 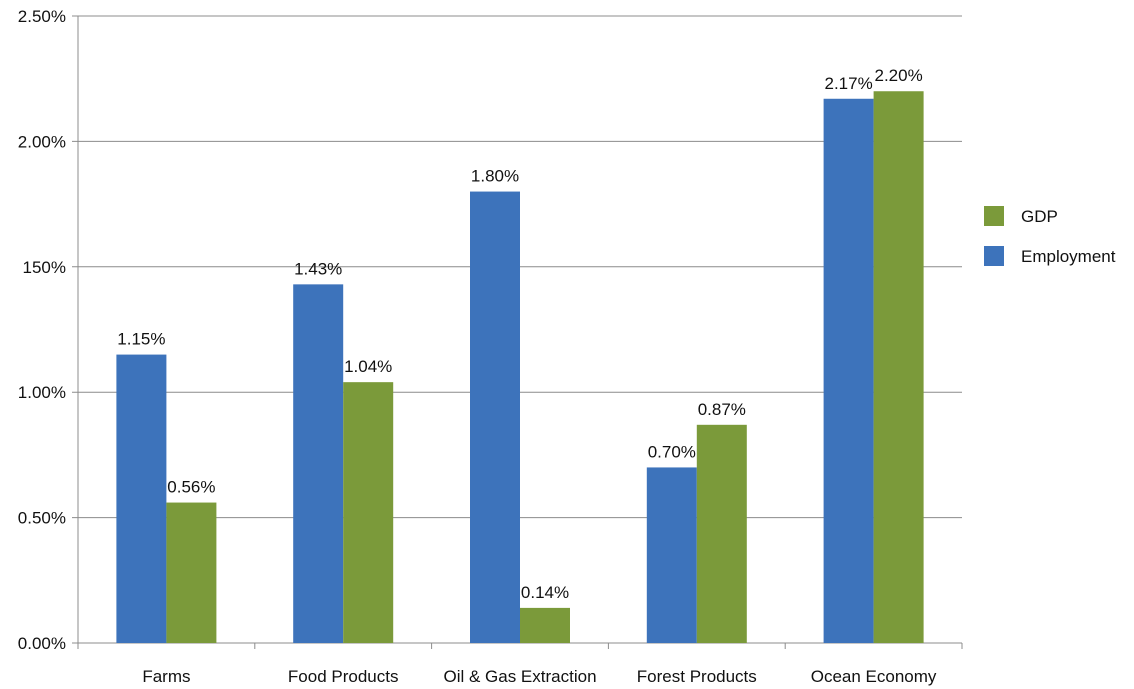 I want to click on y-tick-label: 0.50%, so click(x=42, y=518).